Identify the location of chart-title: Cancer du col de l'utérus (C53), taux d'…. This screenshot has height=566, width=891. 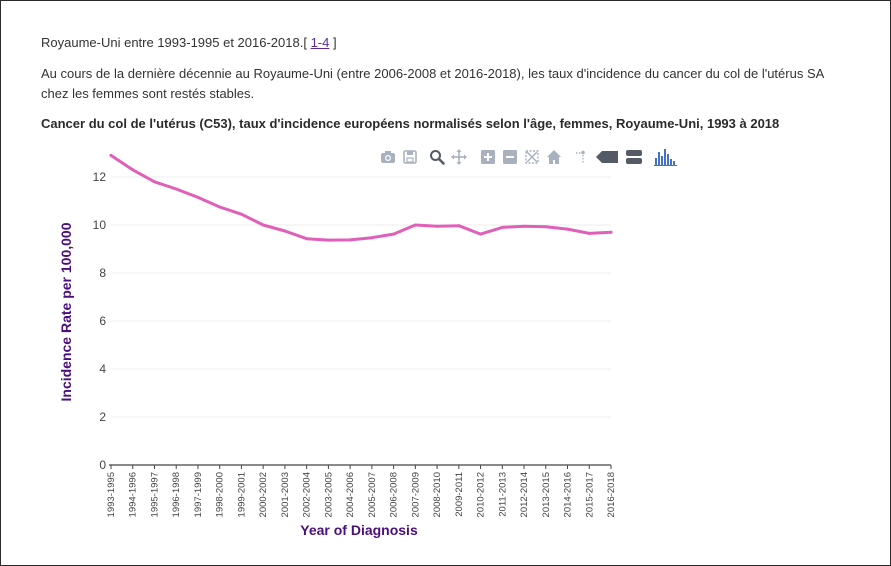
(410, 123).